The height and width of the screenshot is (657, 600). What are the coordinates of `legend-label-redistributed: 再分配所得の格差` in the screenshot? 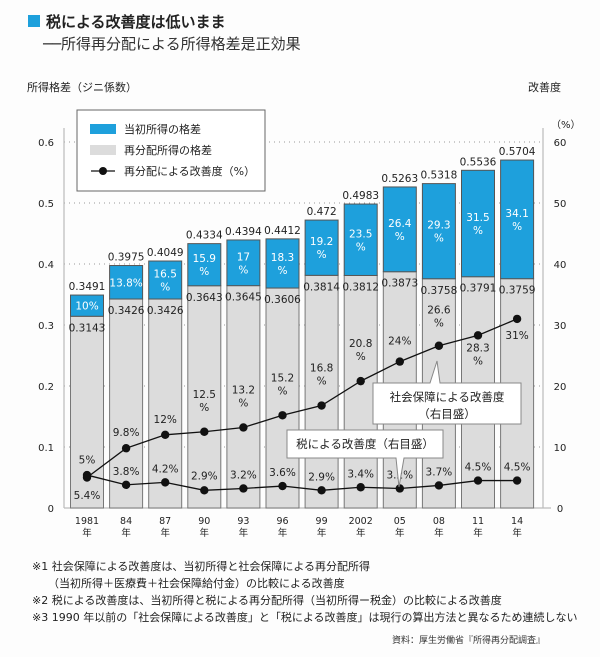 It's located at (168, 150).